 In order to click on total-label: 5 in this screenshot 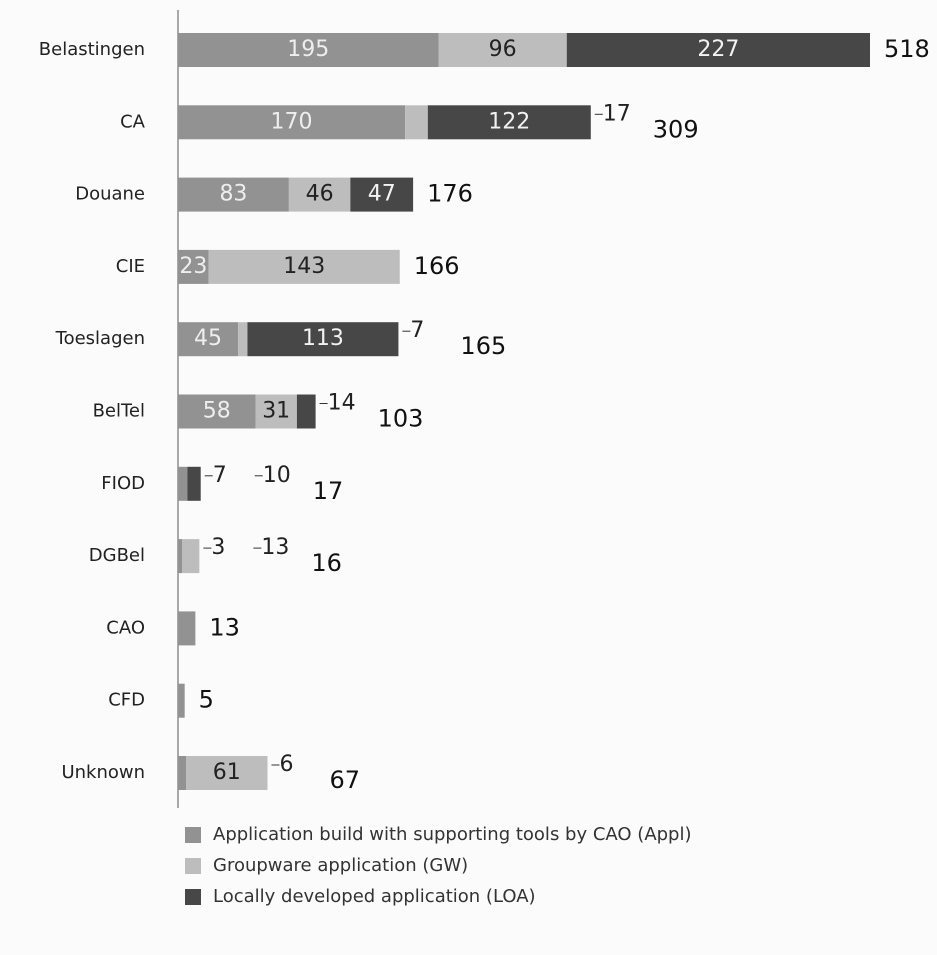, I will do `click(206, 700)`.